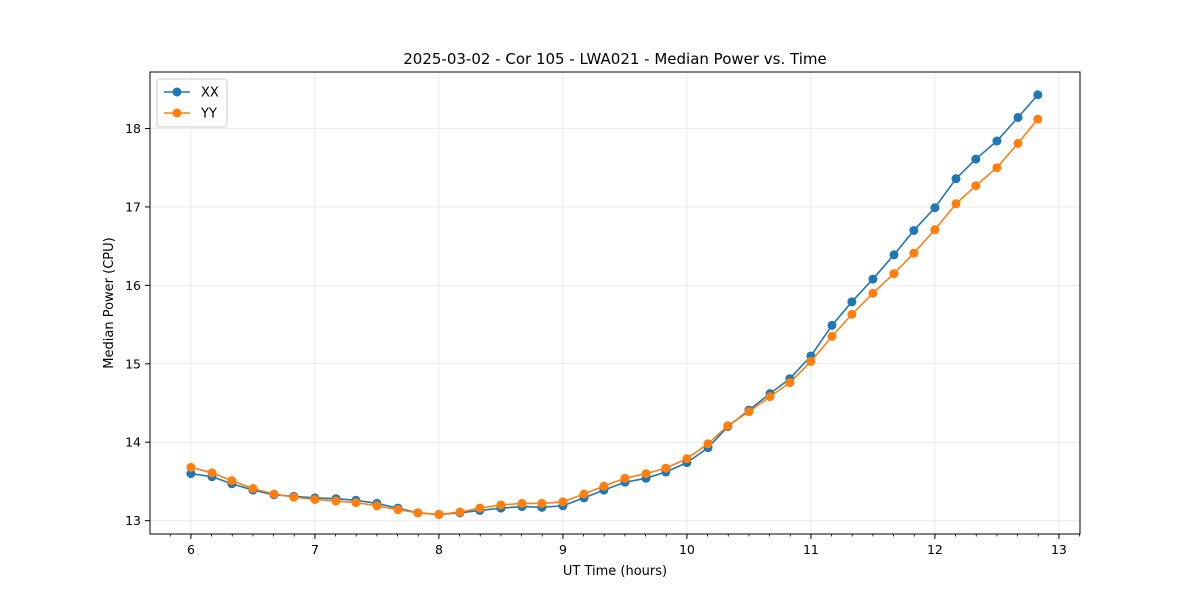 The height and width of the screenshot is (600, 1200). I want to click on legend-items: XX YY, so click(191, 104).